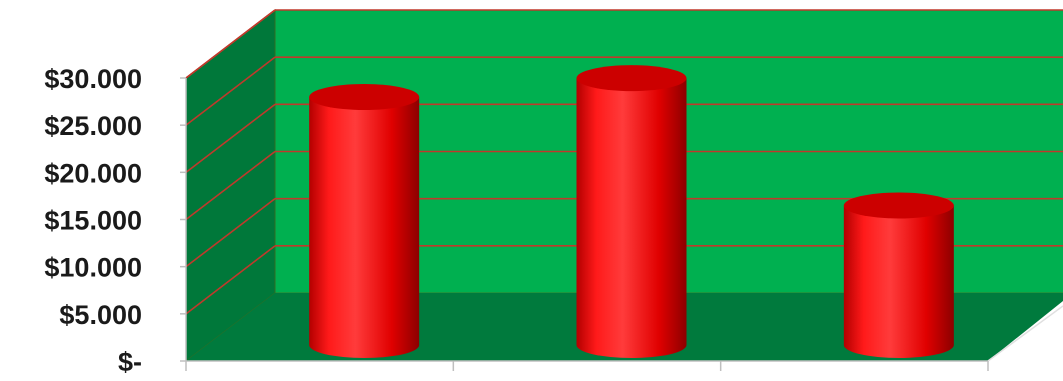 The height and width of the screenshot is (381, 1063). What do you see at coordinates (1025, 333) in the screenshot?
I see `floor-edge` at bounding box center [1025, 333].